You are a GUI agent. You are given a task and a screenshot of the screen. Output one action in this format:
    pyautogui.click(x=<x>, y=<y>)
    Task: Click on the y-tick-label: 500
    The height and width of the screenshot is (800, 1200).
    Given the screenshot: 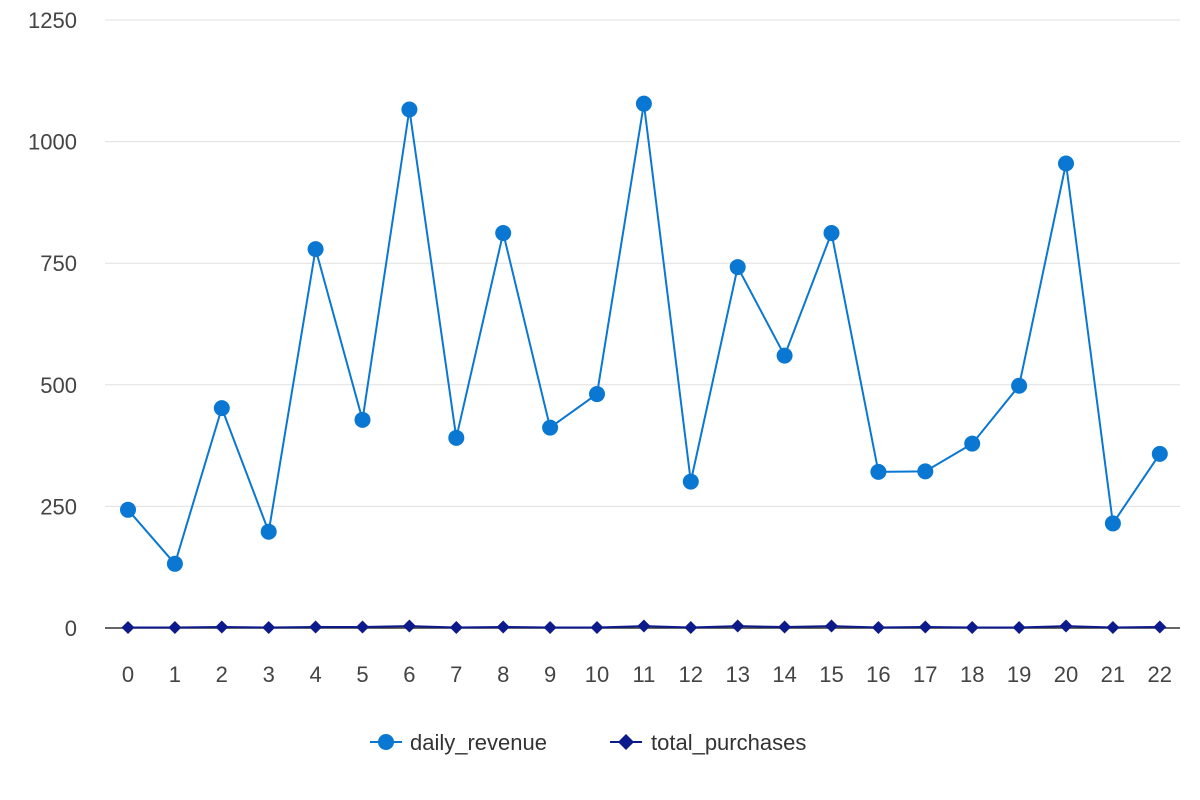 What is the action you would take?
    pyautogui.click(x=58, y=385)
    